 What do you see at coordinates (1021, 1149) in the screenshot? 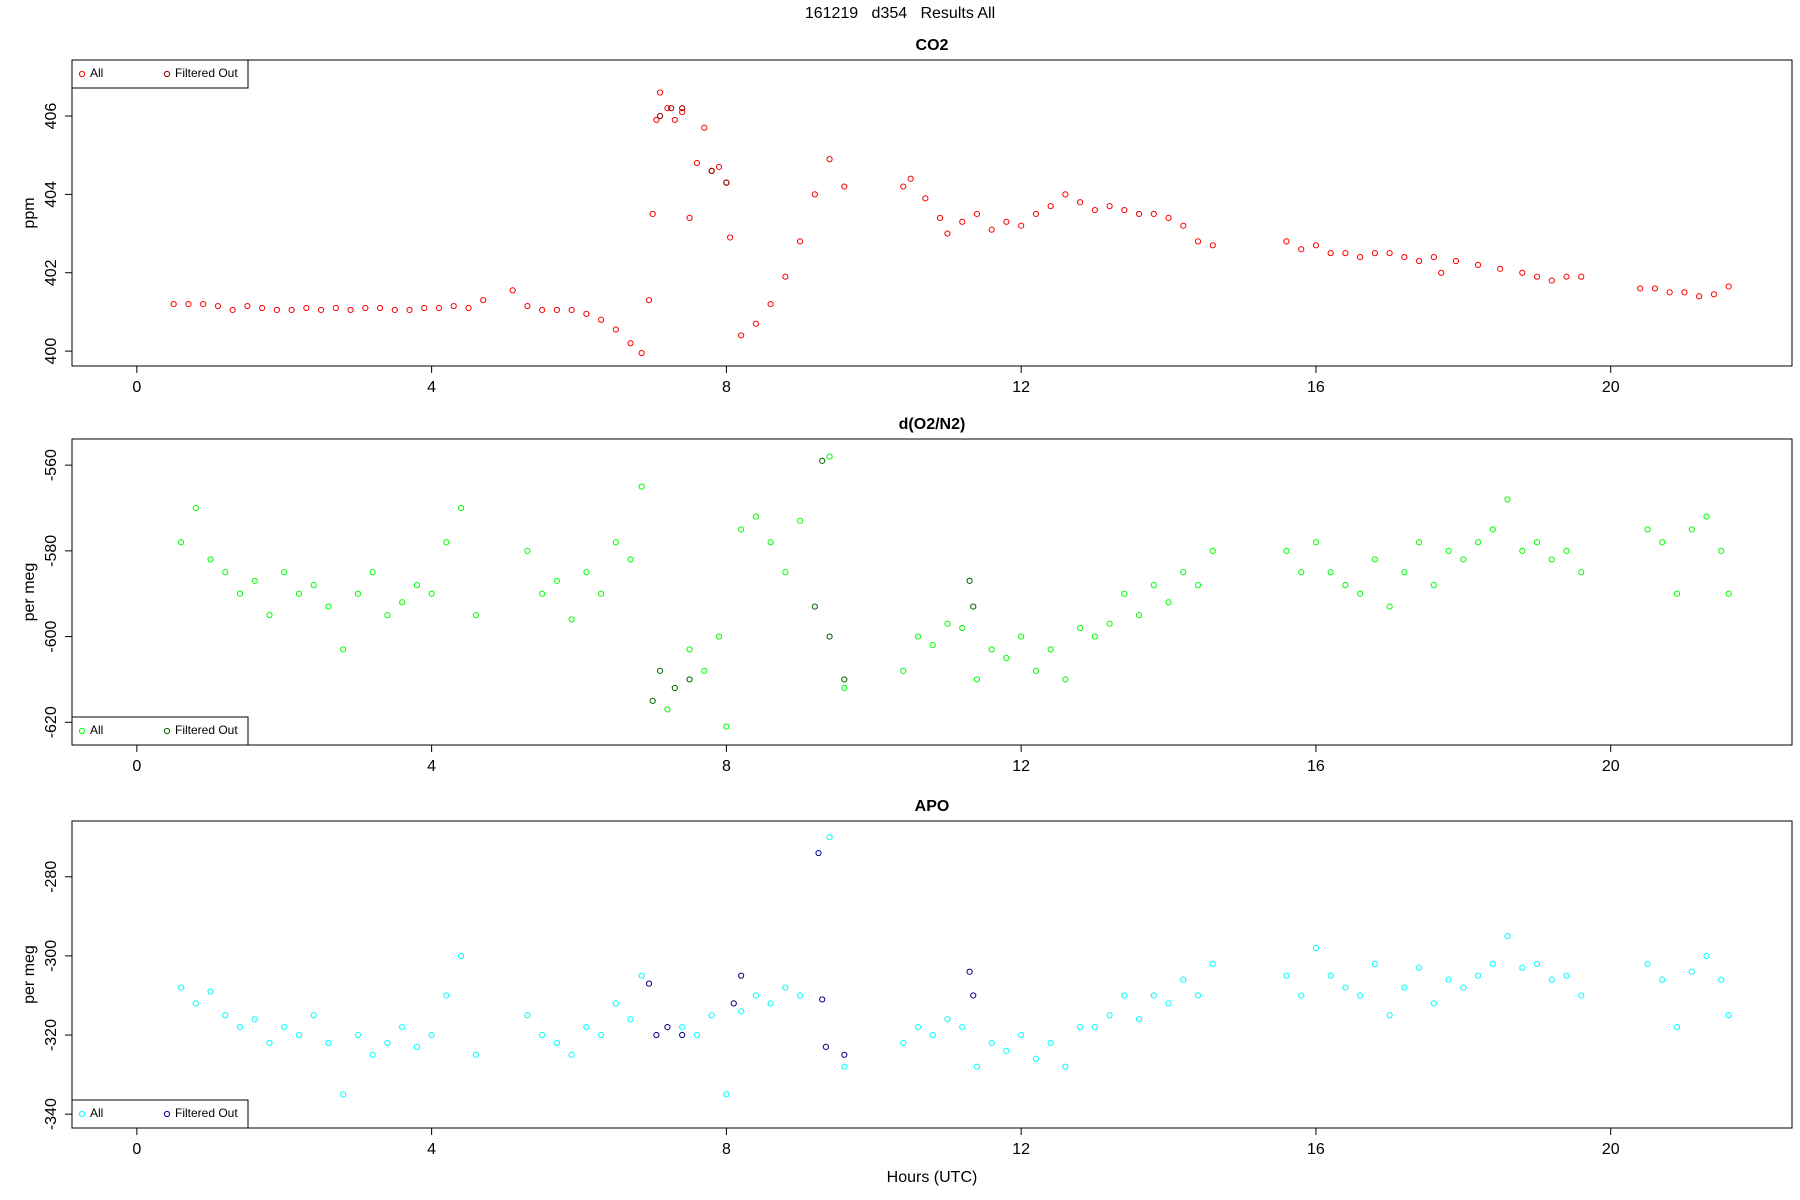
I see `x-tick-label: 12` at bounding box center [1021, 1149].